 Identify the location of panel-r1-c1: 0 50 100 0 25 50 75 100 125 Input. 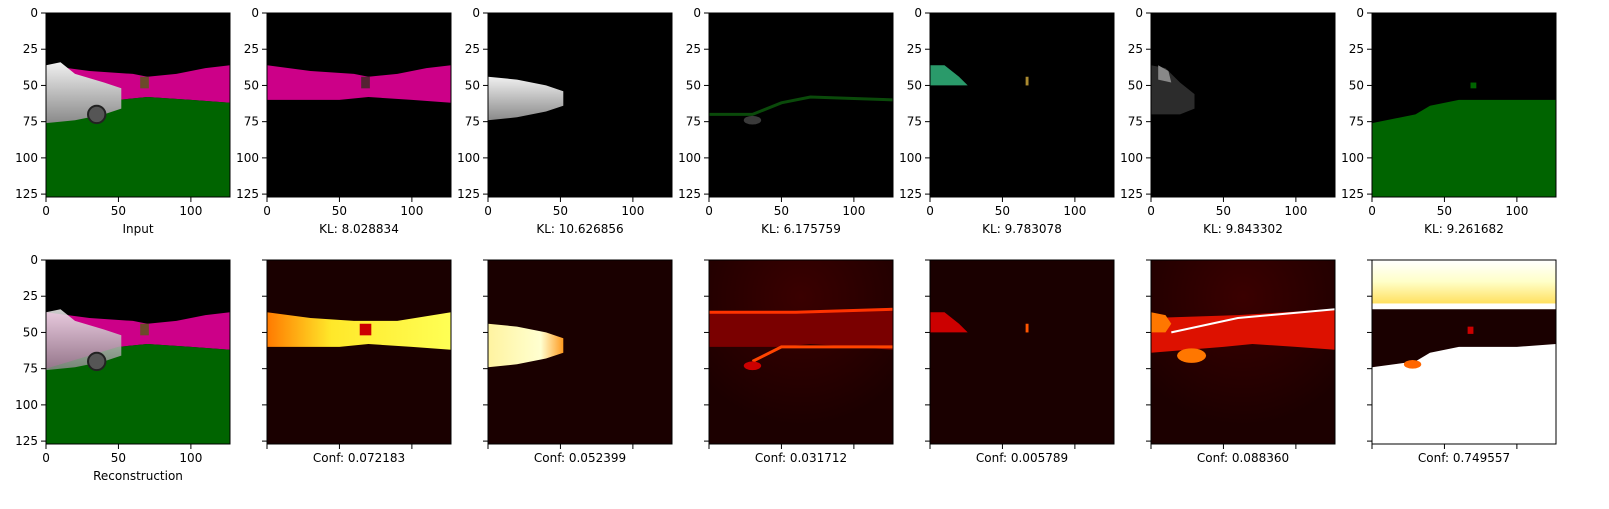
(123, 121).